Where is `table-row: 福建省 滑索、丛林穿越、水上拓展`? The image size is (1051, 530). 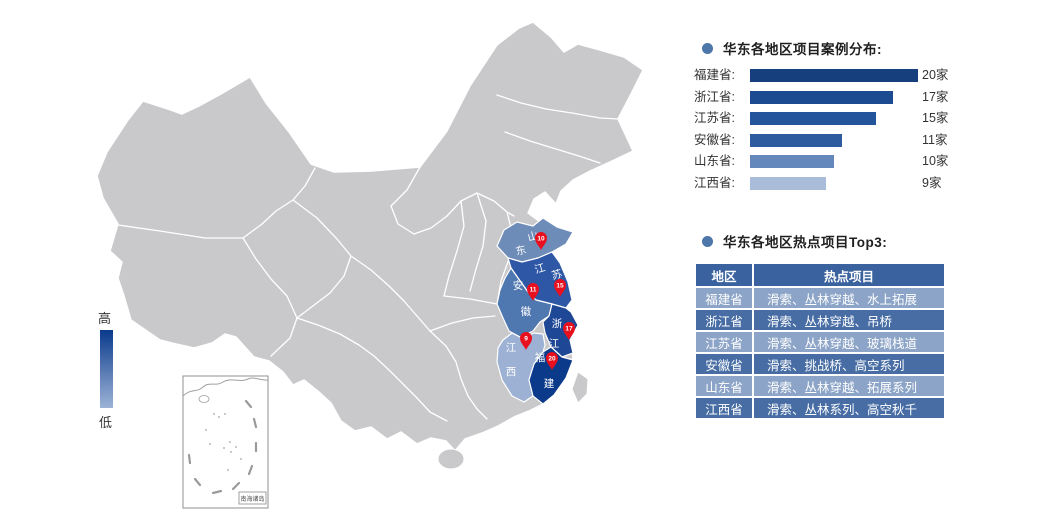
table-row: 福建省 滑索、丛林穿越、水上拓展 is located at coordinates (820, 298).